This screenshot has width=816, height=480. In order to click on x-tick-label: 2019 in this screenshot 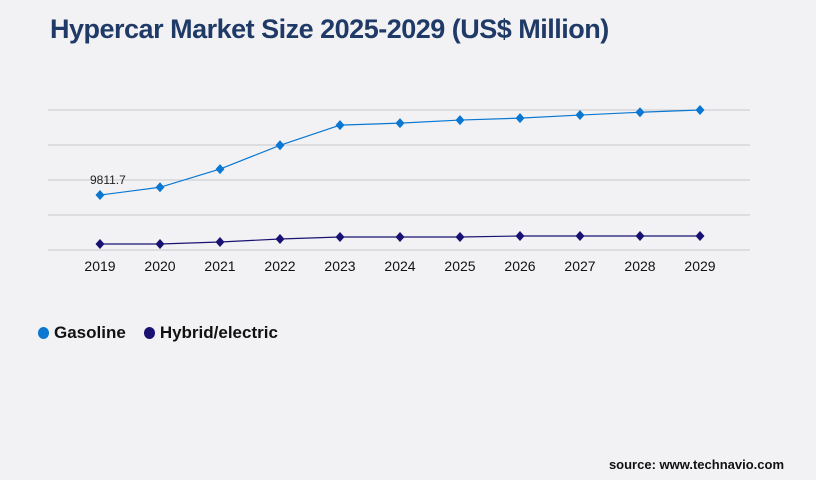, I will do `click(99, 266)`.